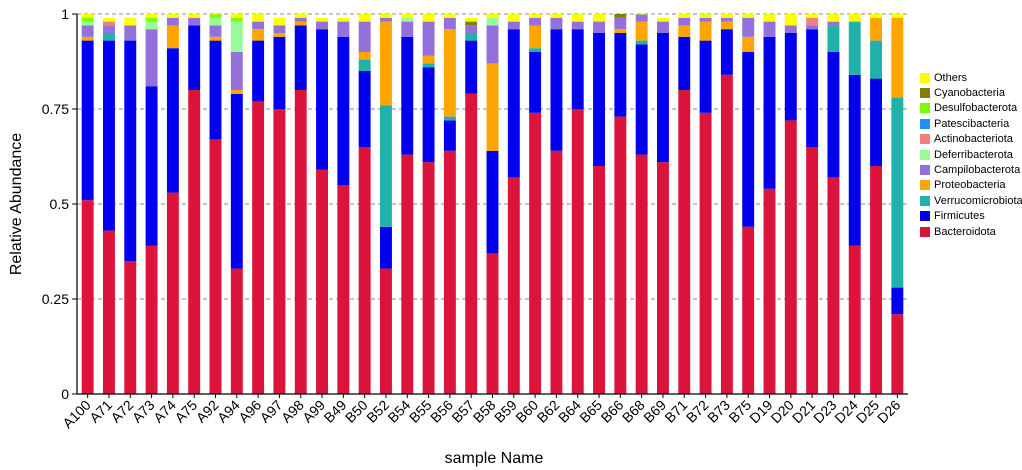  I want to click on bar-group-B65, so click(599, 204).